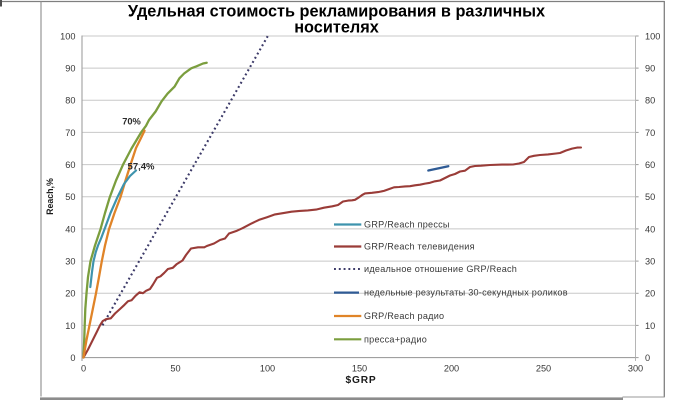 The image size is (700, 400). I want to click on svg-text: Reach,%, so click(50, 196).